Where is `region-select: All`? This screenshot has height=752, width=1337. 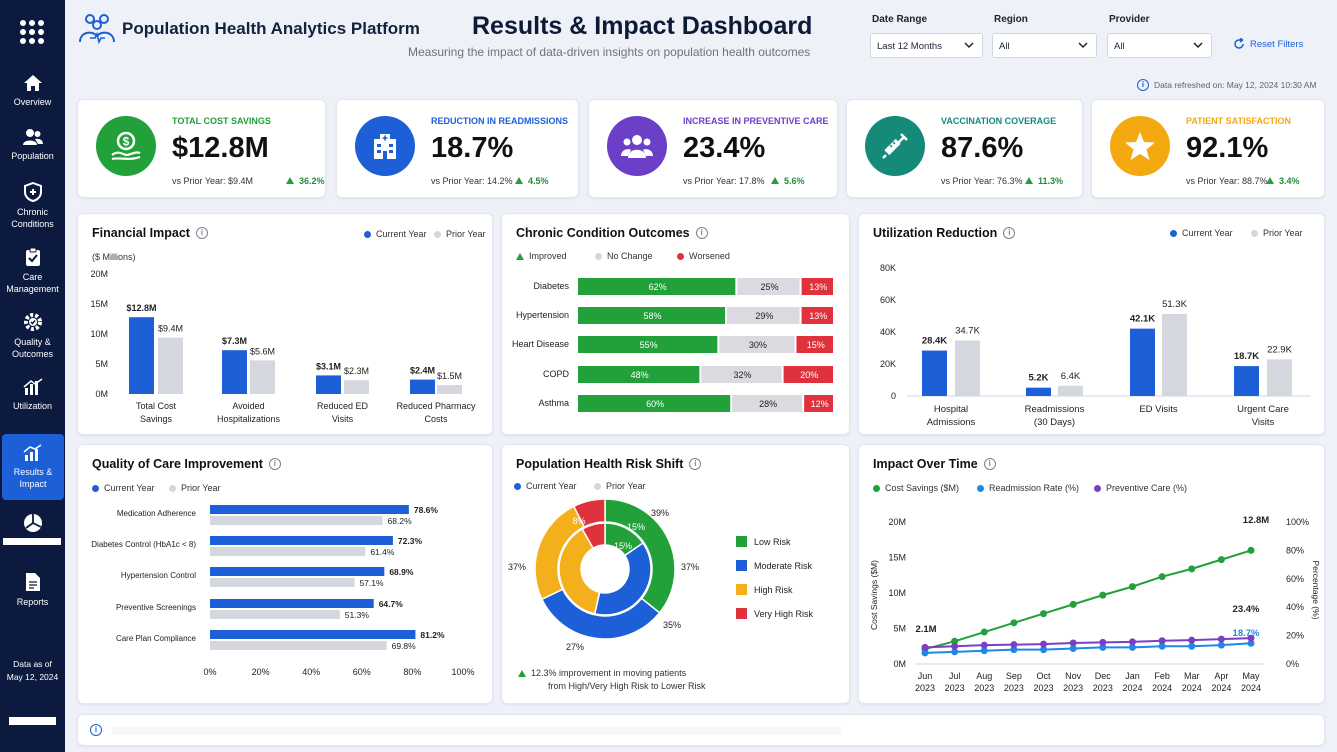
region-select: All is located at coordinates (1044, 45).